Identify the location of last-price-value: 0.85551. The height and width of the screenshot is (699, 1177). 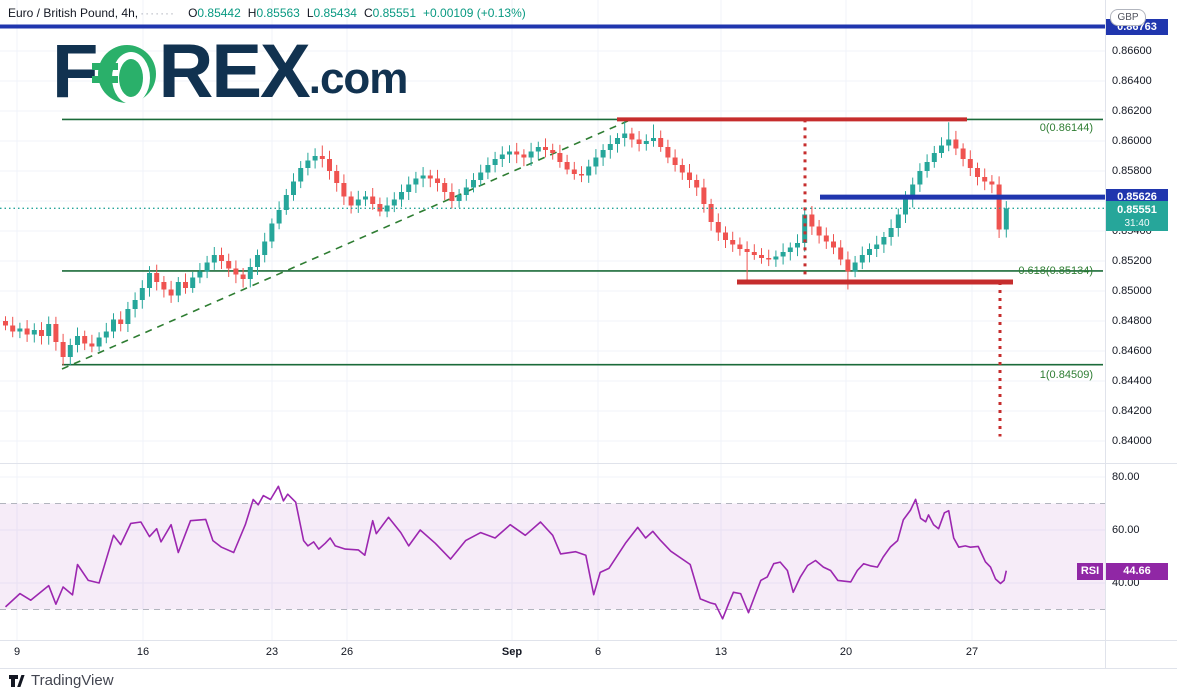
(1137, 210).